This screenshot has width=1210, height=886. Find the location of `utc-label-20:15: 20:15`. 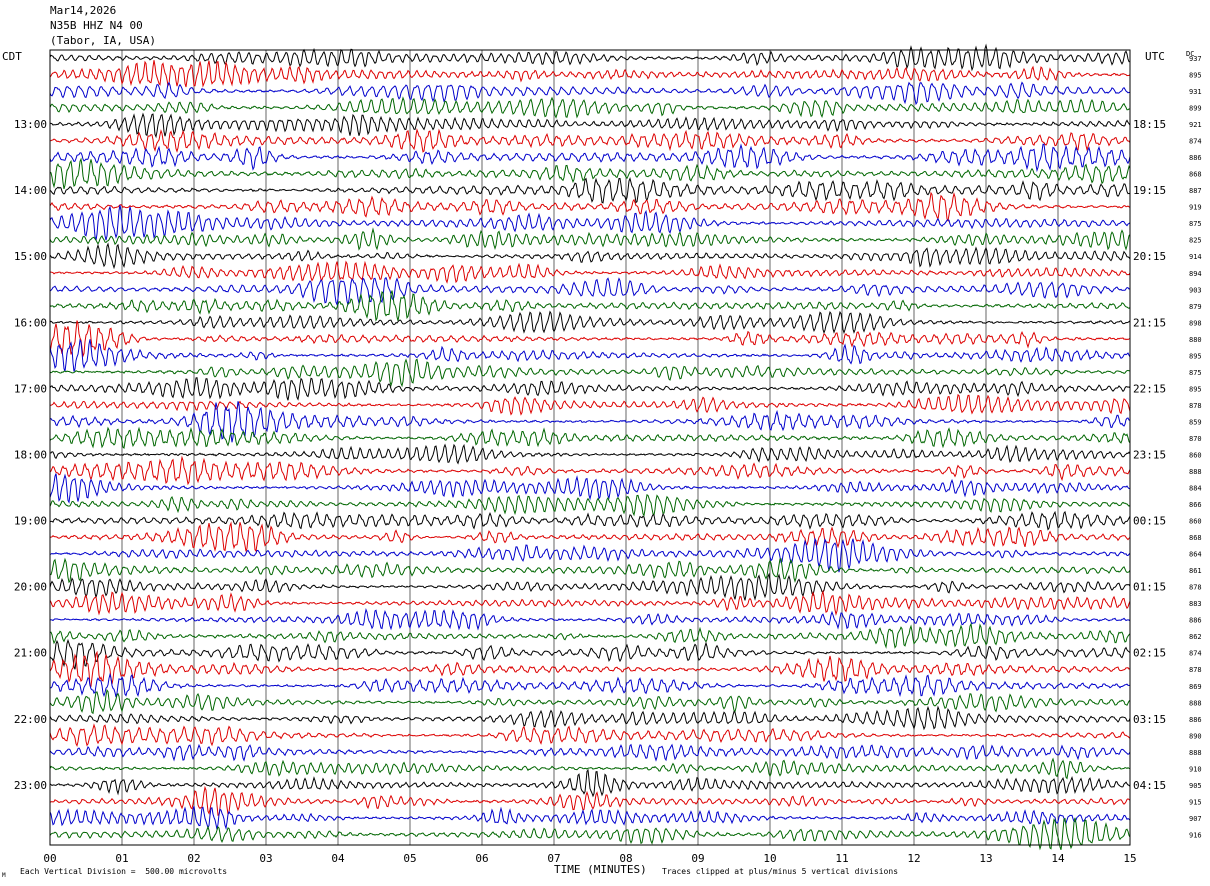

utc-label-20:15: 20:15 is located at coordinates (1149, 256).